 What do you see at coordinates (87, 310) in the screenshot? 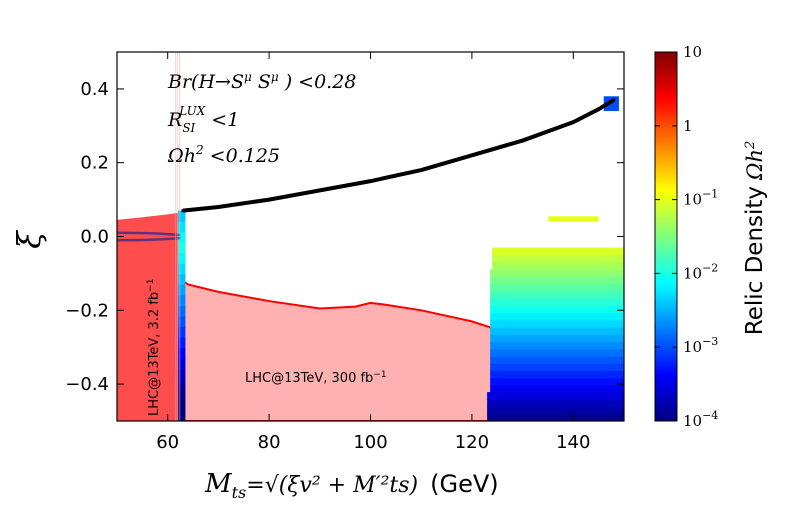
I see `y-tick-label: −0.2` at bounding box center [87, 310].